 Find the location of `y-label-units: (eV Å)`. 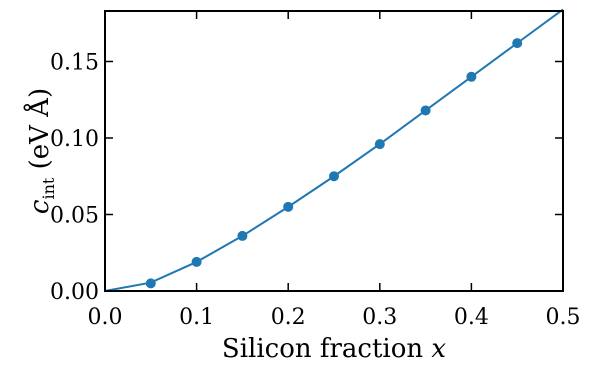

y-label-units: (eV Å) is located at coordinates (39, 133).